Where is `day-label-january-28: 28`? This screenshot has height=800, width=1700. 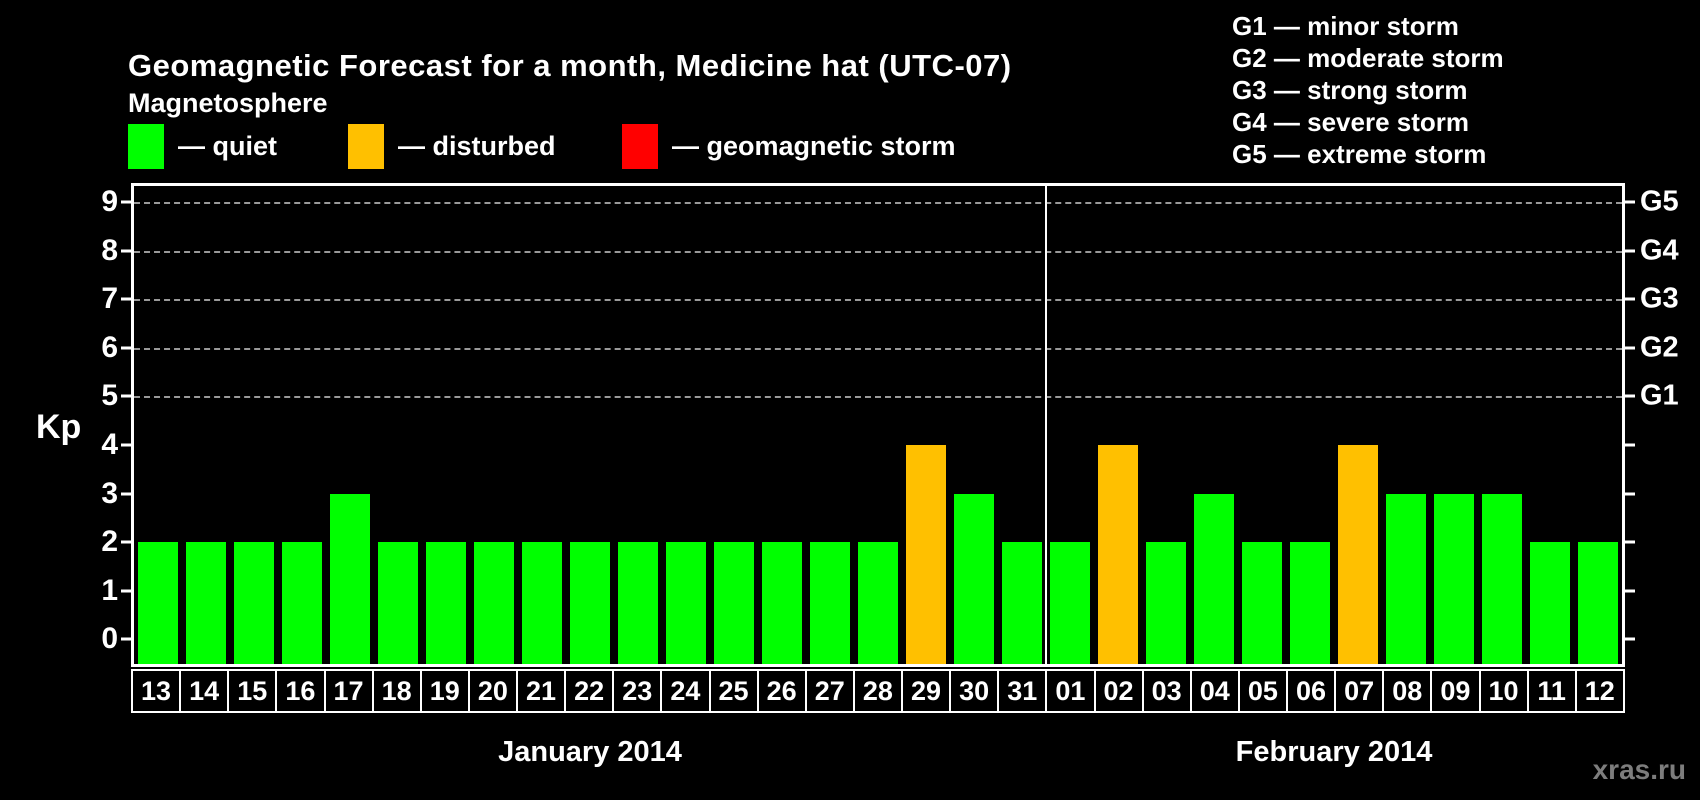
day-label-january-28: 28 is located at coordinates (877, 691).